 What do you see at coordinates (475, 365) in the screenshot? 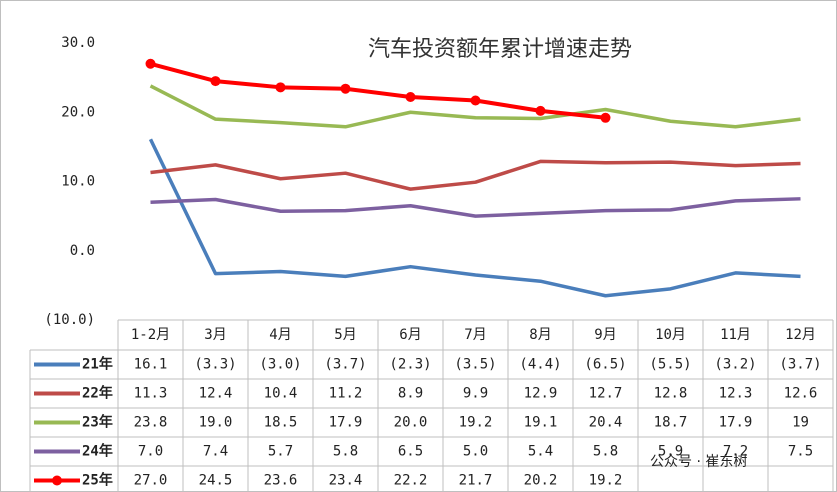
I see `table-cell: (3.5)` at bounding box center [475, 365].